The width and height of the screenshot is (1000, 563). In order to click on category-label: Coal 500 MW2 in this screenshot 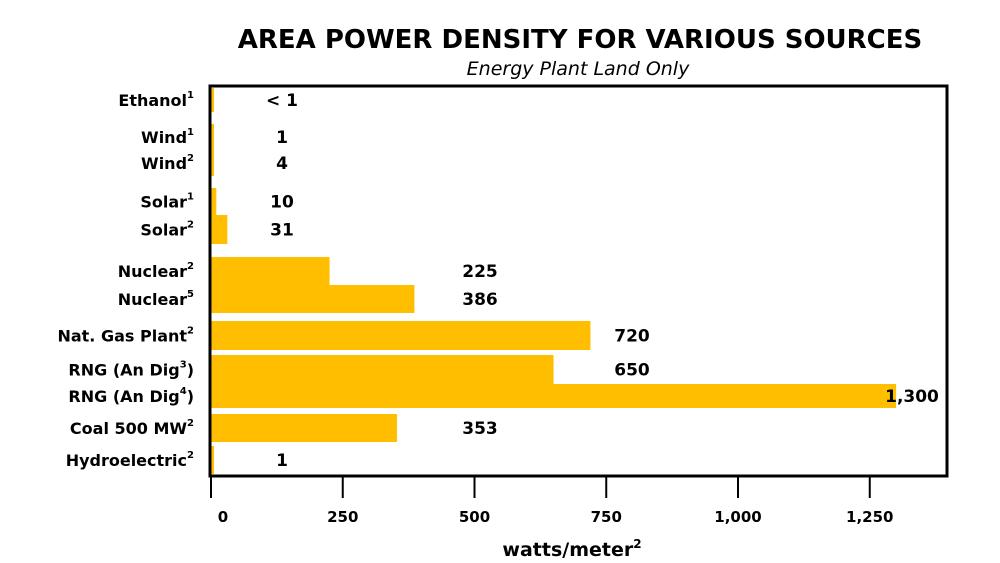, I will do `click(132, 428)`.